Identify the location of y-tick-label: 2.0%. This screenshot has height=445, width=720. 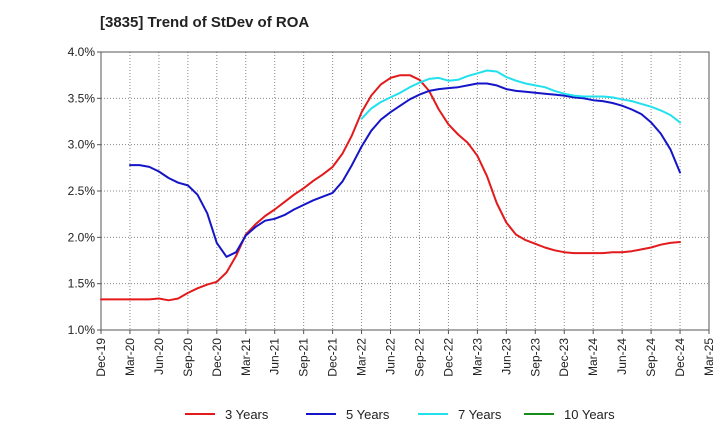
(82, 237).